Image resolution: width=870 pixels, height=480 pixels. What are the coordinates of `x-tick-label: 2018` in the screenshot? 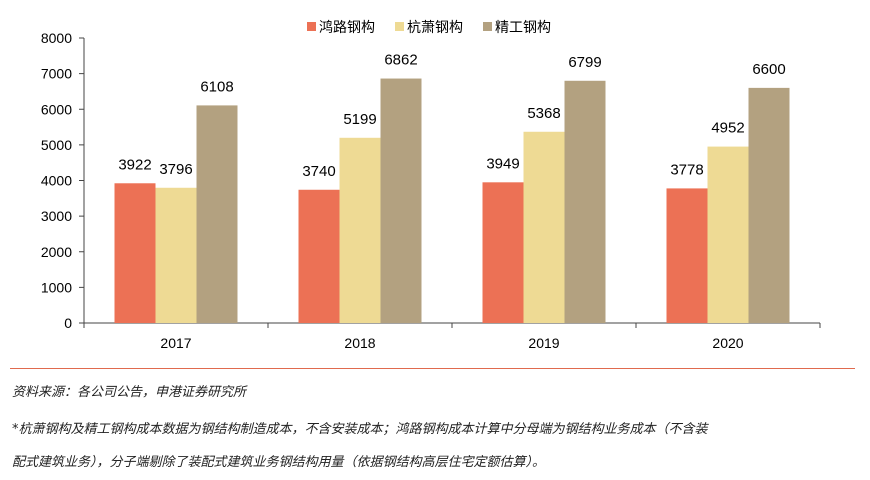 It's located at (359, 343).